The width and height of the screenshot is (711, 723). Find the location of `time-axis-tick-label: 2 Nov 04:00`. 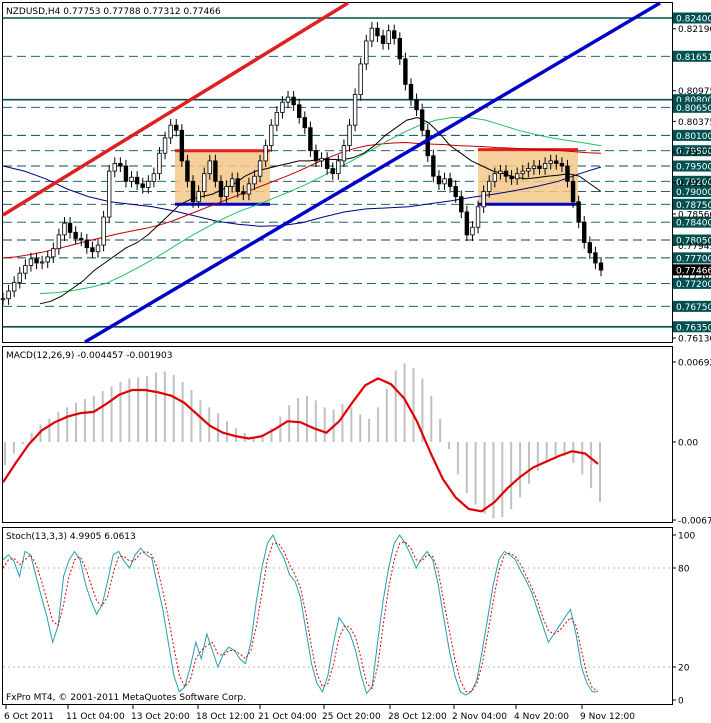

time-axis-tick-label: 2 Nov 04:00 is located at coordinates (479, 717).